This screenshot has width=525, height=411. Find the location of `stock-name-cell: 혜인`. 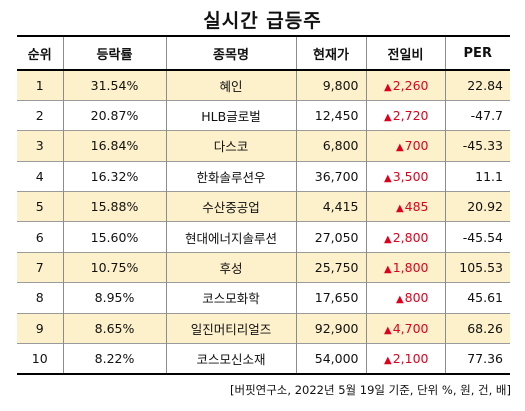

stock-name-cell: 혜인 is located at coordinates (230, 85).